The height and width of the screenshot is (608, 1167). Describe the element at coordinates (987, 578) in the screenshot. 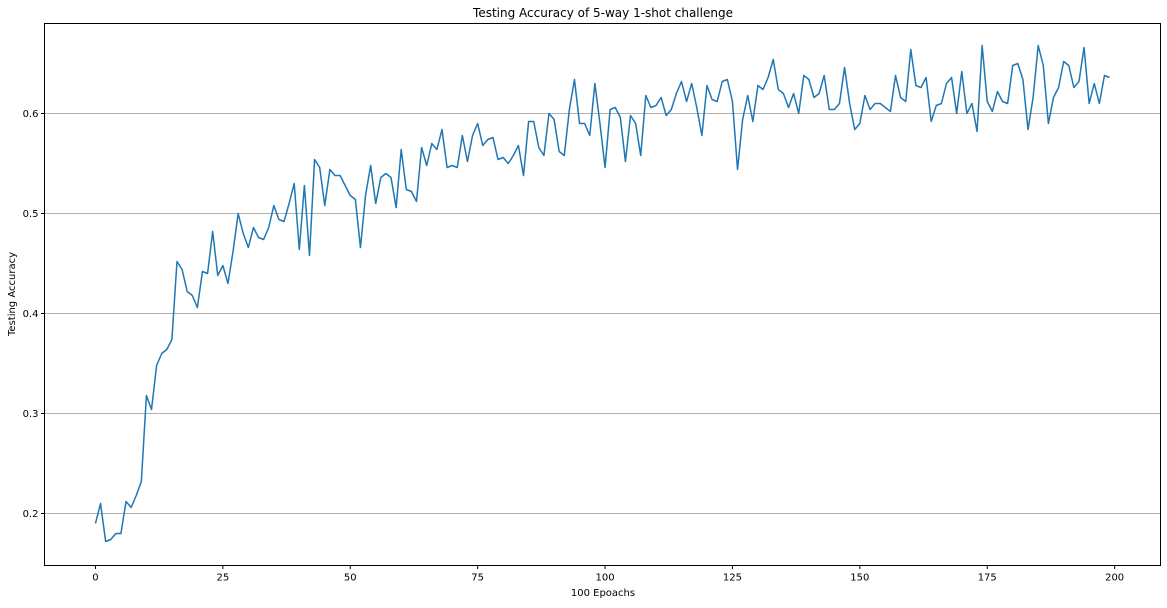

I see `x-tick-label: 175` at that location.